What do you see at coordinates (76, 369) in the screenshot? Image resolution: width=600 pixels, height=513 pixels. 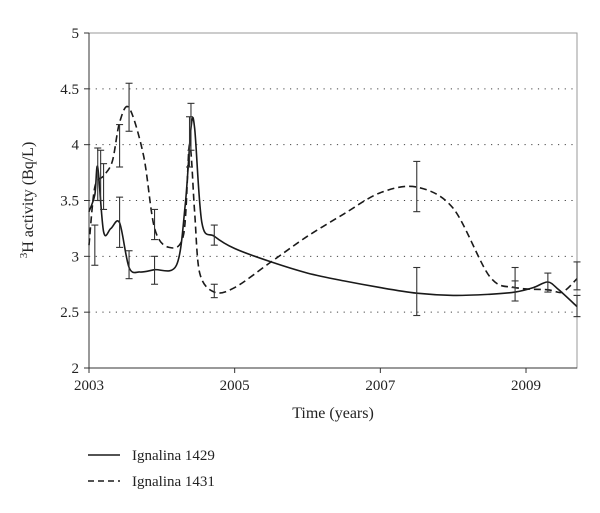 I see `y-tick-label: 2` at bounding box center [76, 369].